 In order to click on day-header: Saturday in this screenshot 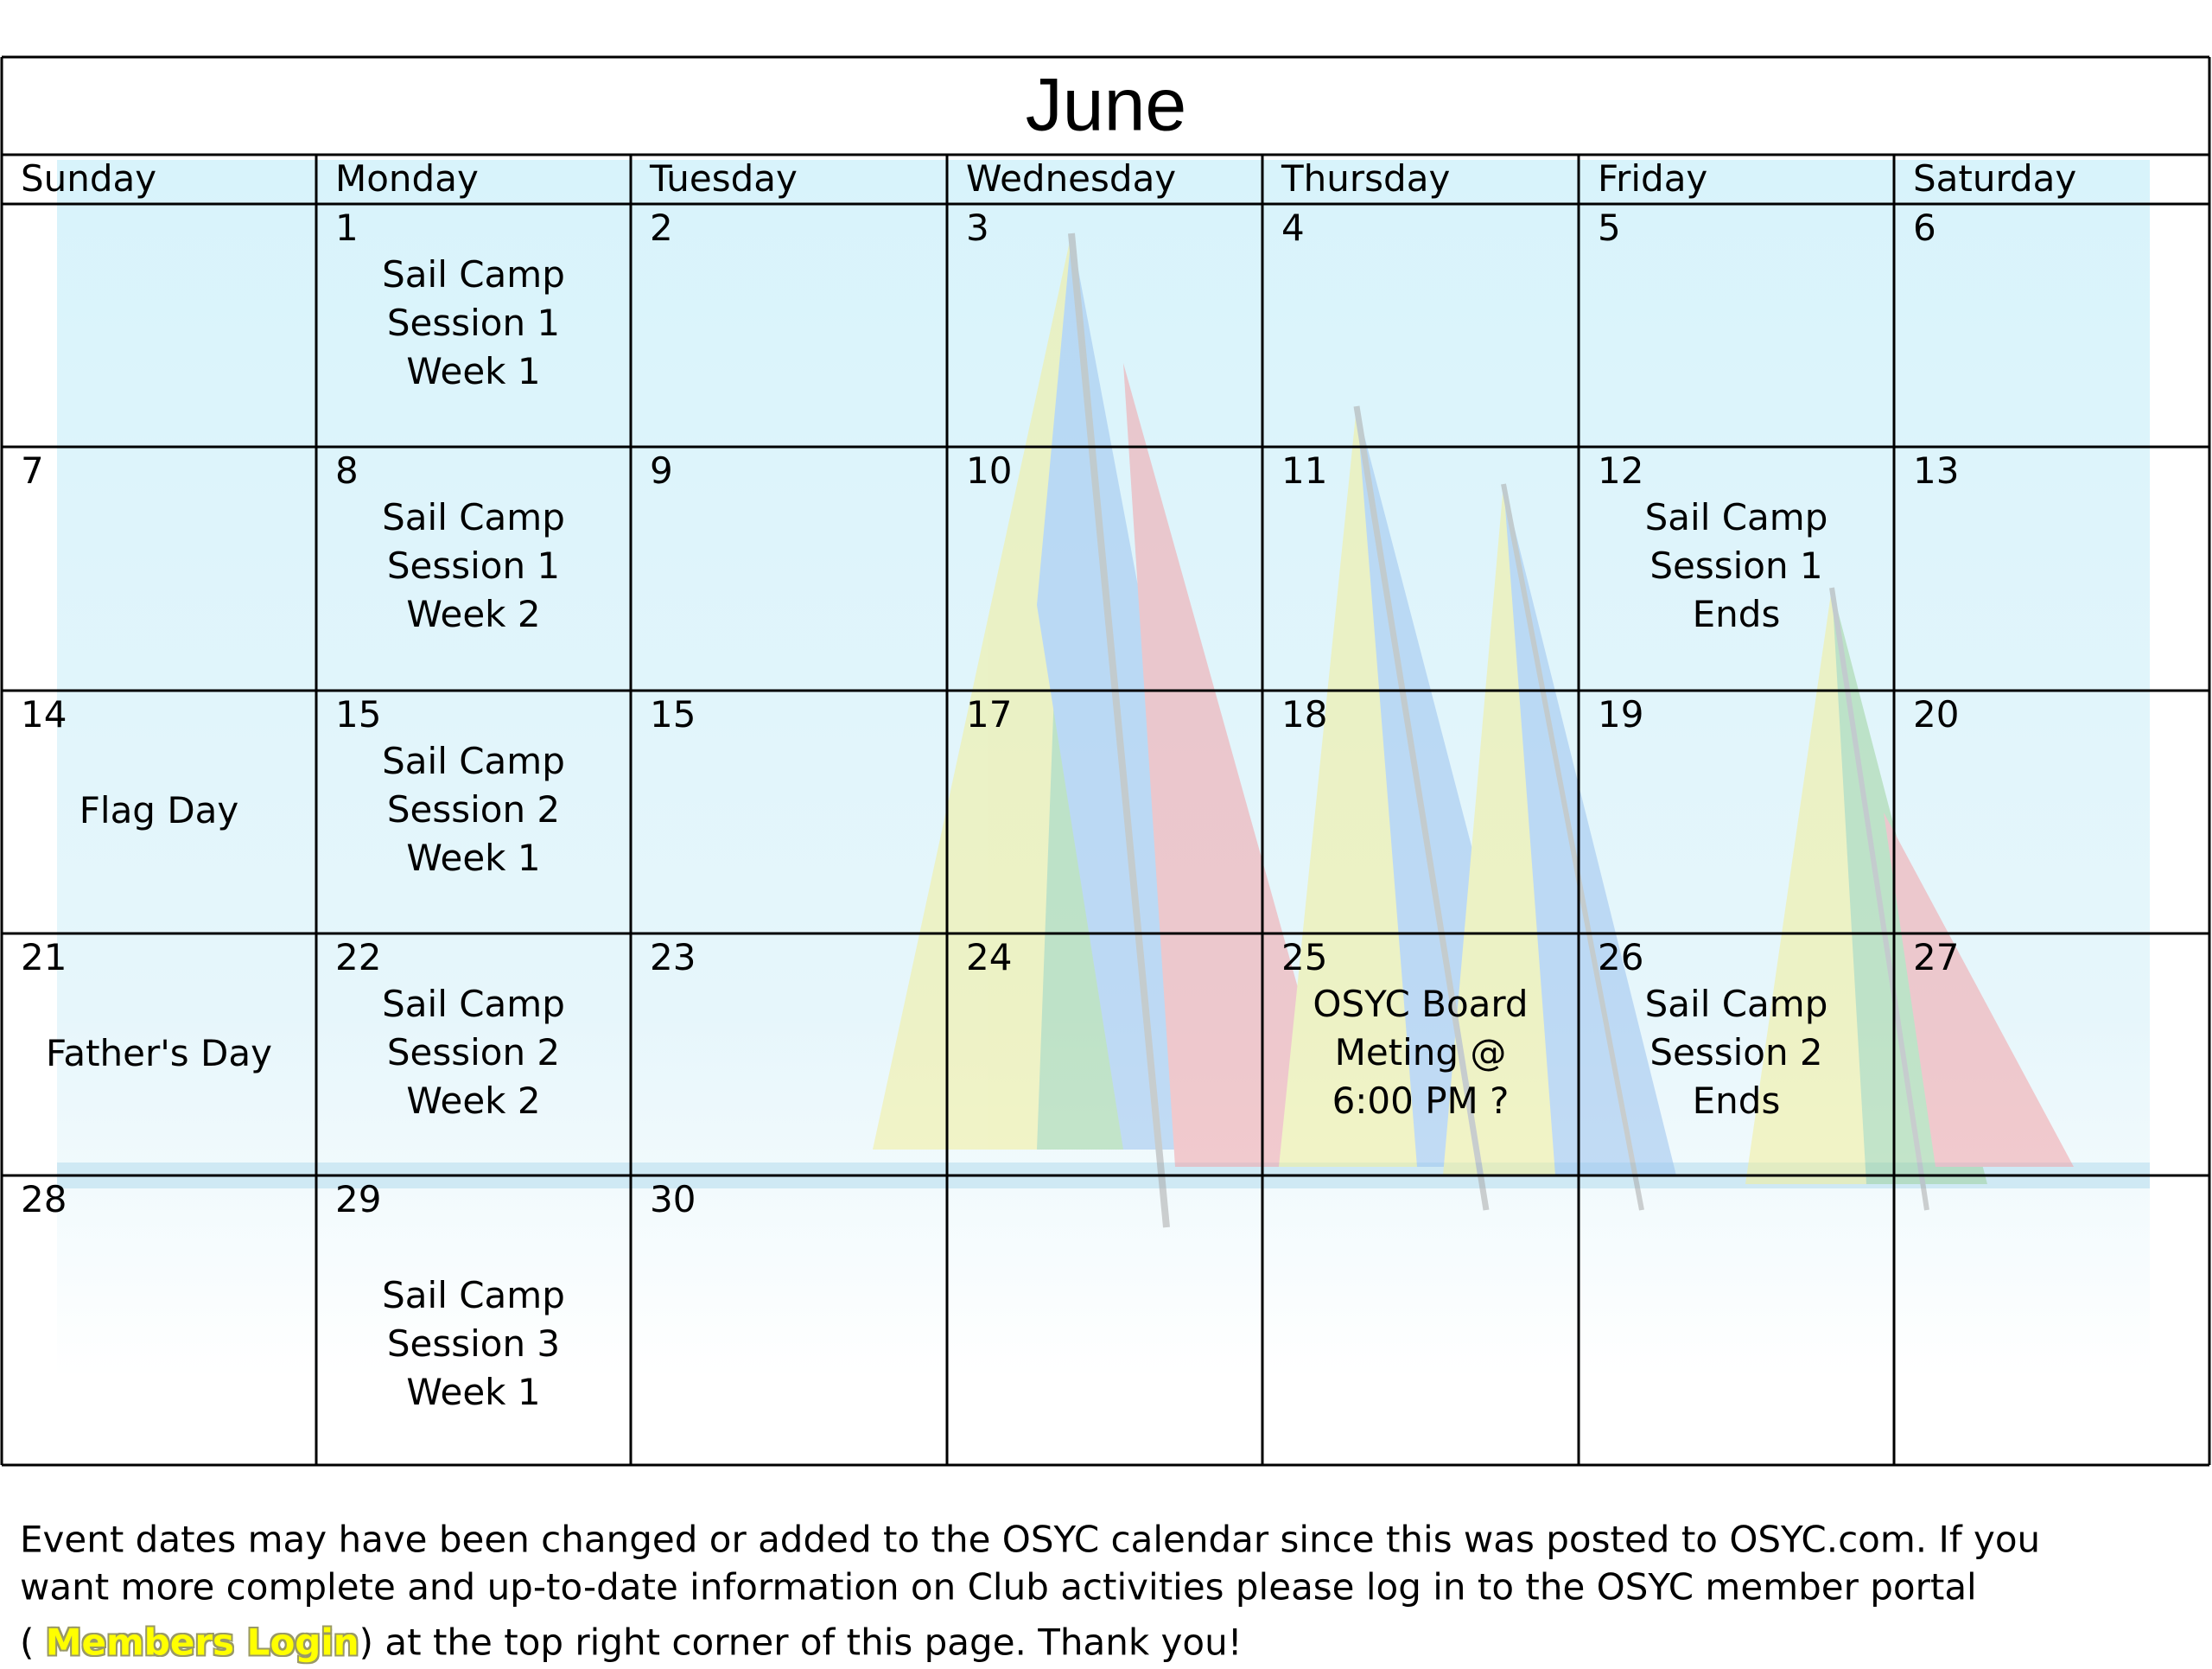, I will do `click(1995, 178)`.